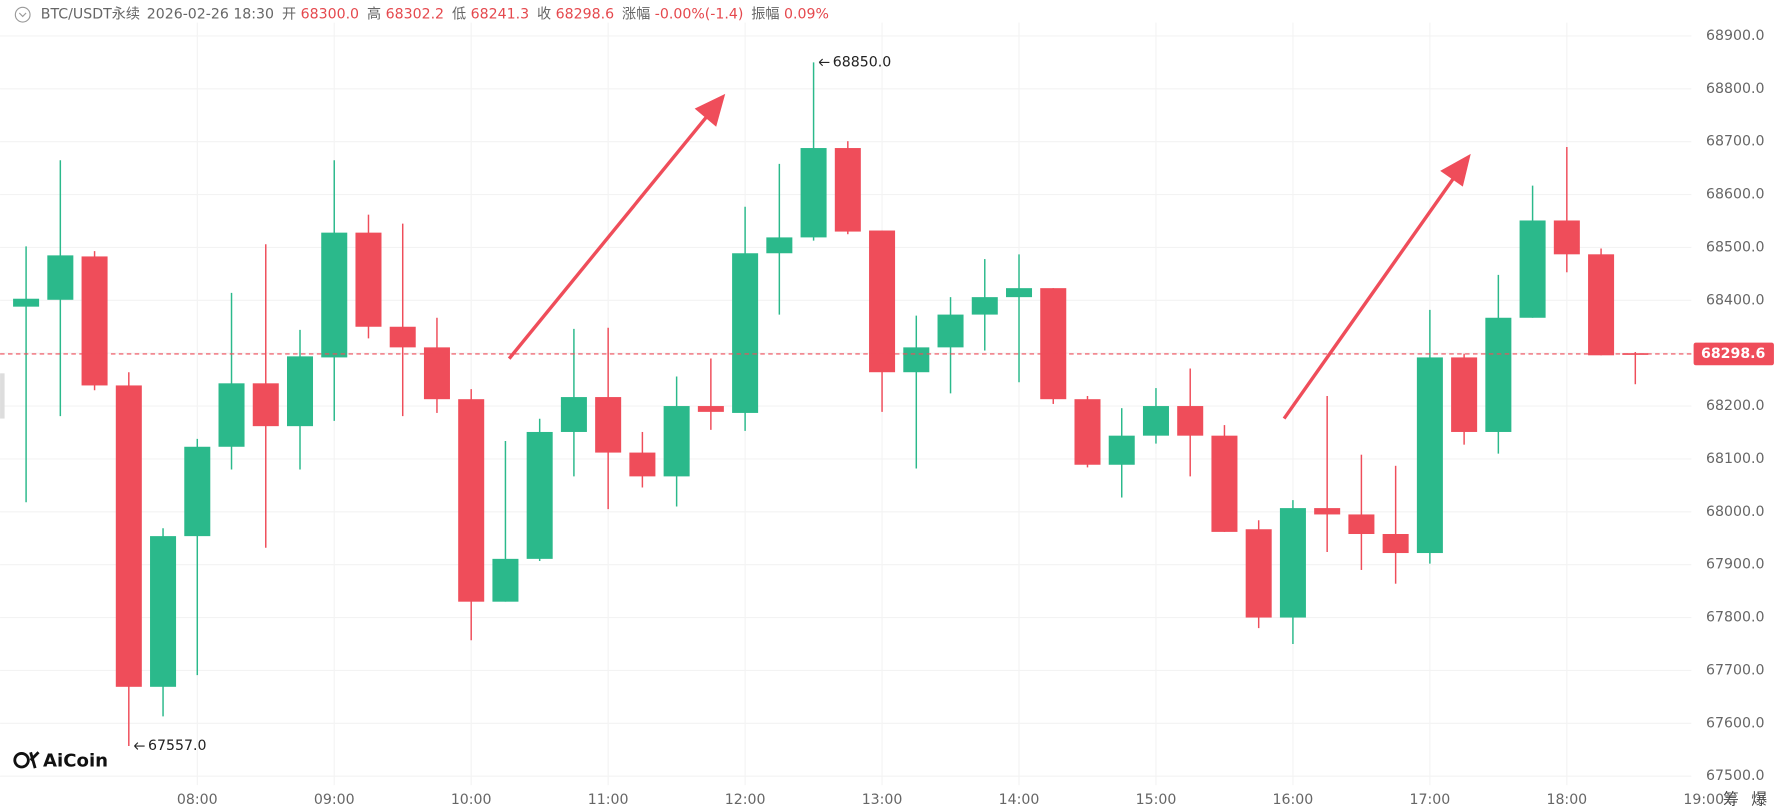  Describe the element at coordinates (22, 14) in the screenshot. I see `collapse-icon` at that location.